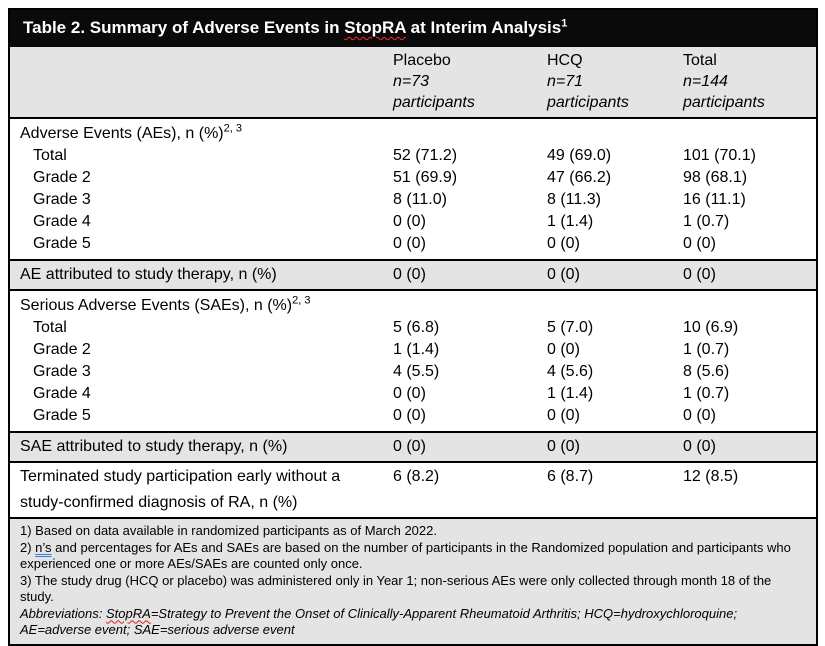 The image size is (825, 646). I want to click on cell-hcq: 8 (11.3), so click(574, 199).